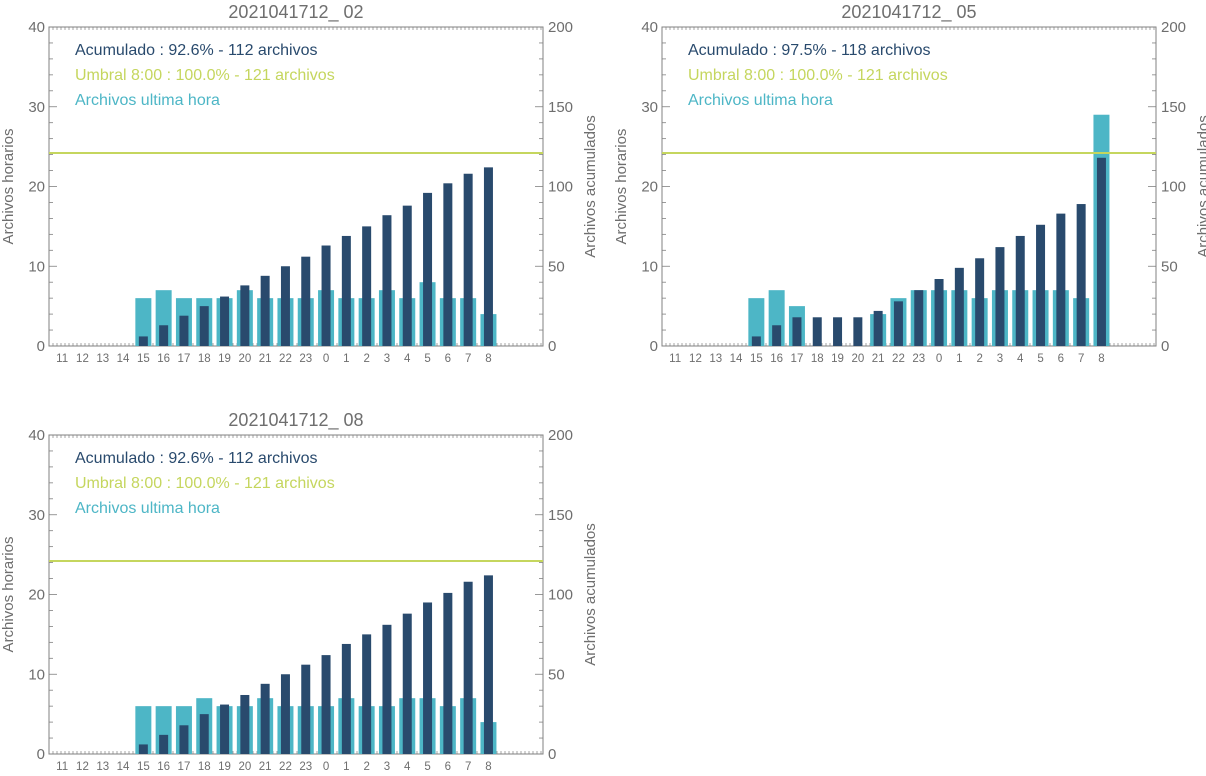 The image size is (1206, 776). What do you see at coordinates (295, 12) in the screenshot?
I see `chart-title: 2021041712_ 02` at bounding box center [295, 12].